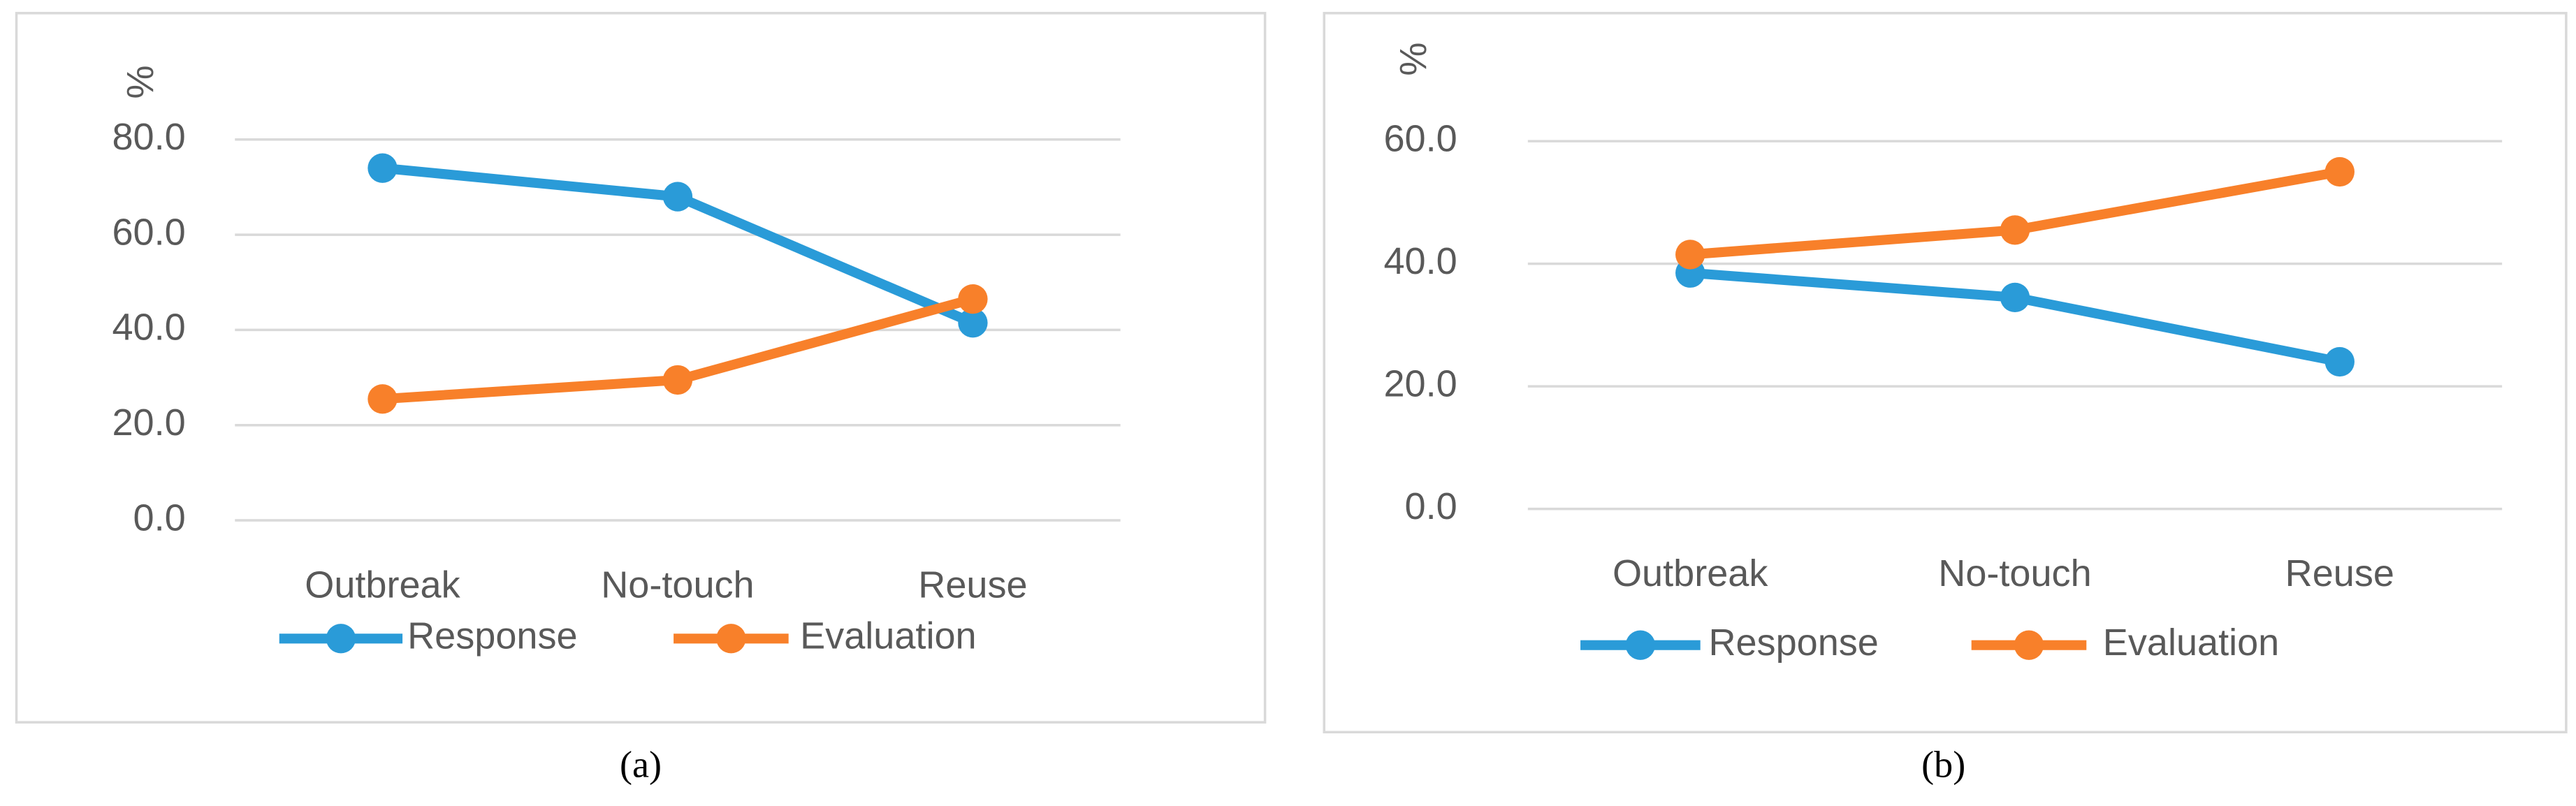 Image resolution: width=2576 pixels, height=806 pixels. Describe the element at coordinates (148, 137) in the screenshot. I see `y-tick-label: 80.0` at that location.